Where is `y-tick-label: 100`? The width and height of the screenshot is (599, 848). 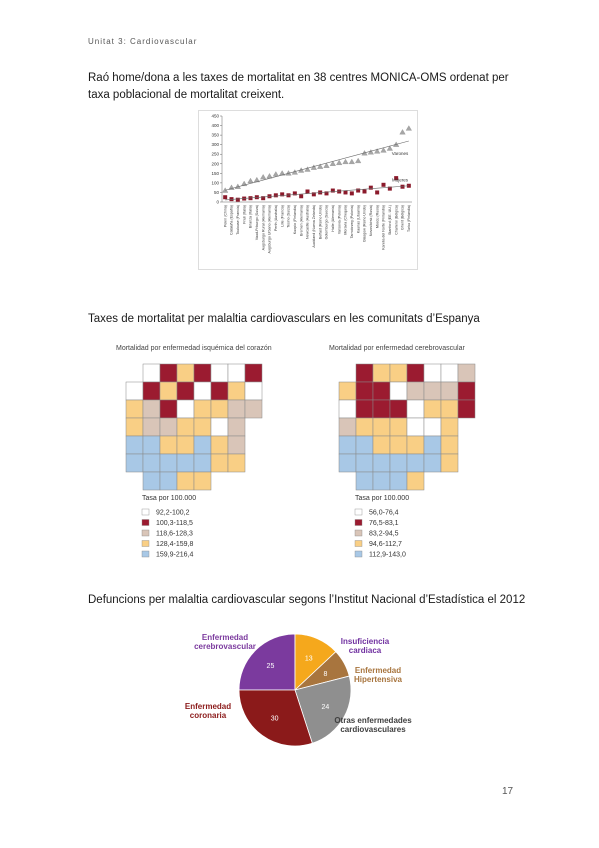 y-tick-label: 100 is located at coordinates (215, 182).